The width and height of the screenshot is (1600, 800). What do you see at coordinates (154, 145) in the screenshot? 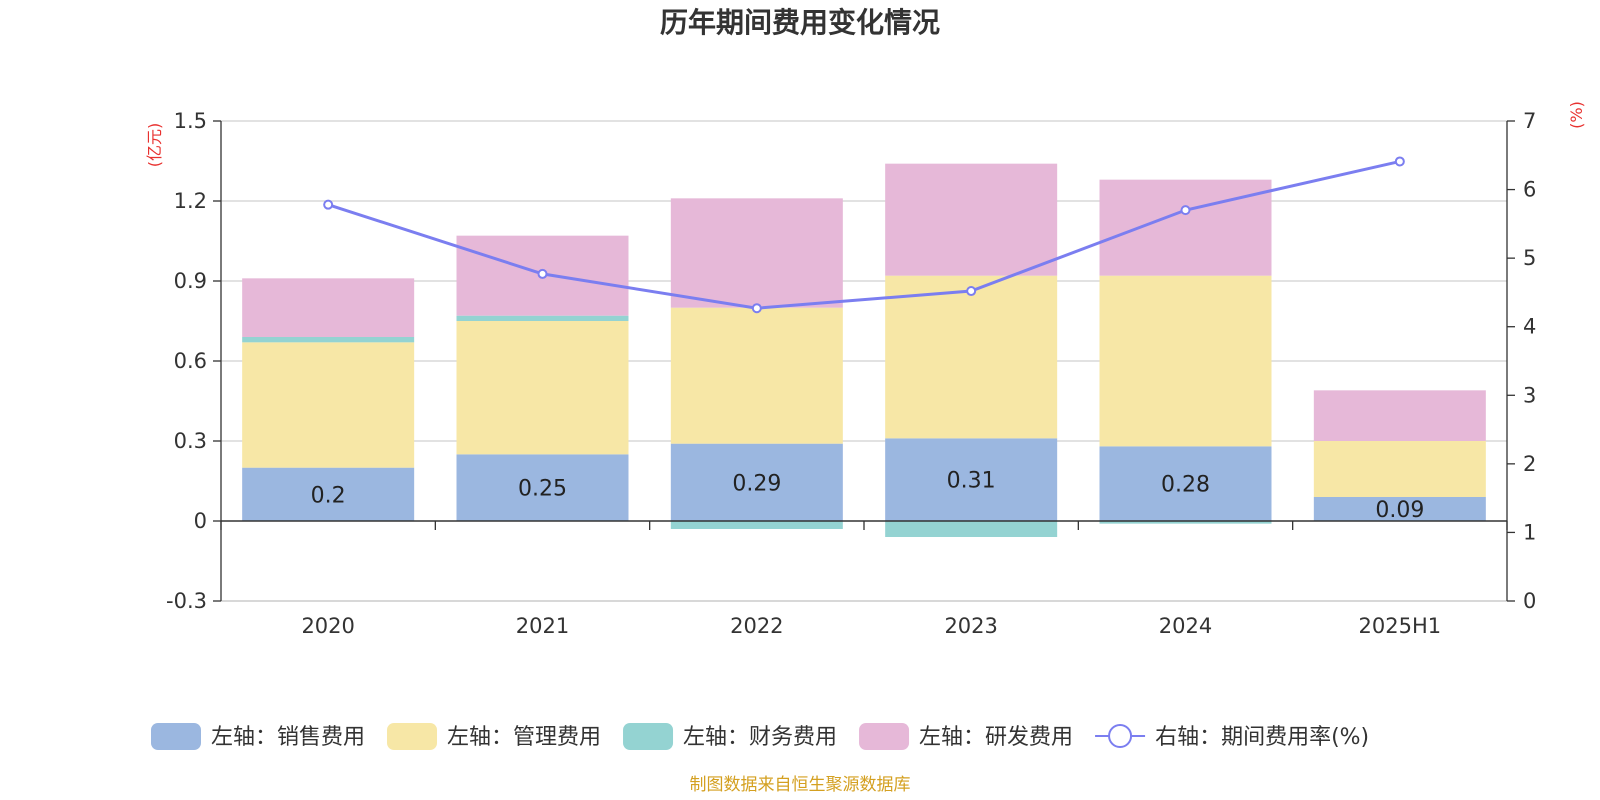
I see `left-axis-unit: (亿元)` at bounding box center [154, 145].